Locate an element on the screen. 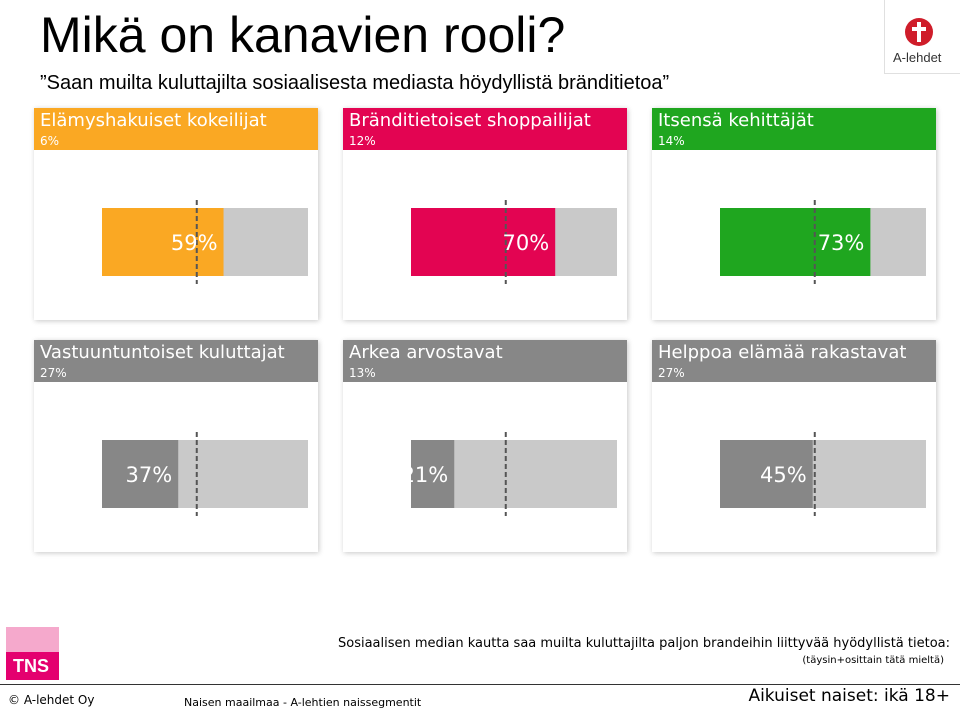 The height and width of the screenshot is (711, 960). footer-copyright: © A-lehdet Oy is located at coordinates (51, 700).